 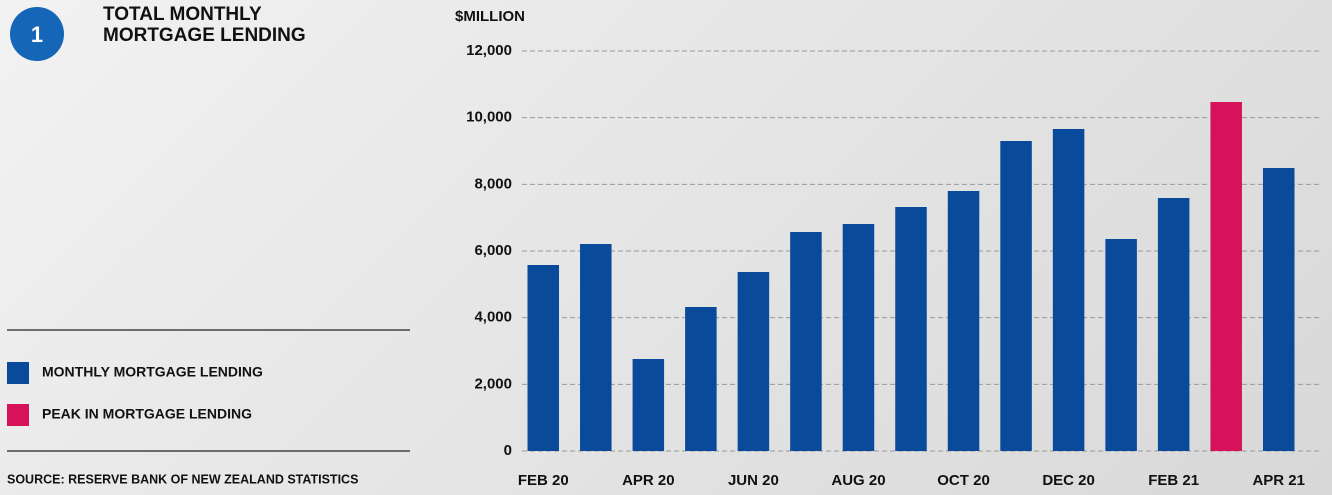 What do you see at coordinates (490, 16) in the screenshot?
I see `y-axis-label: $MILLION` at bounding box center [490, 16].